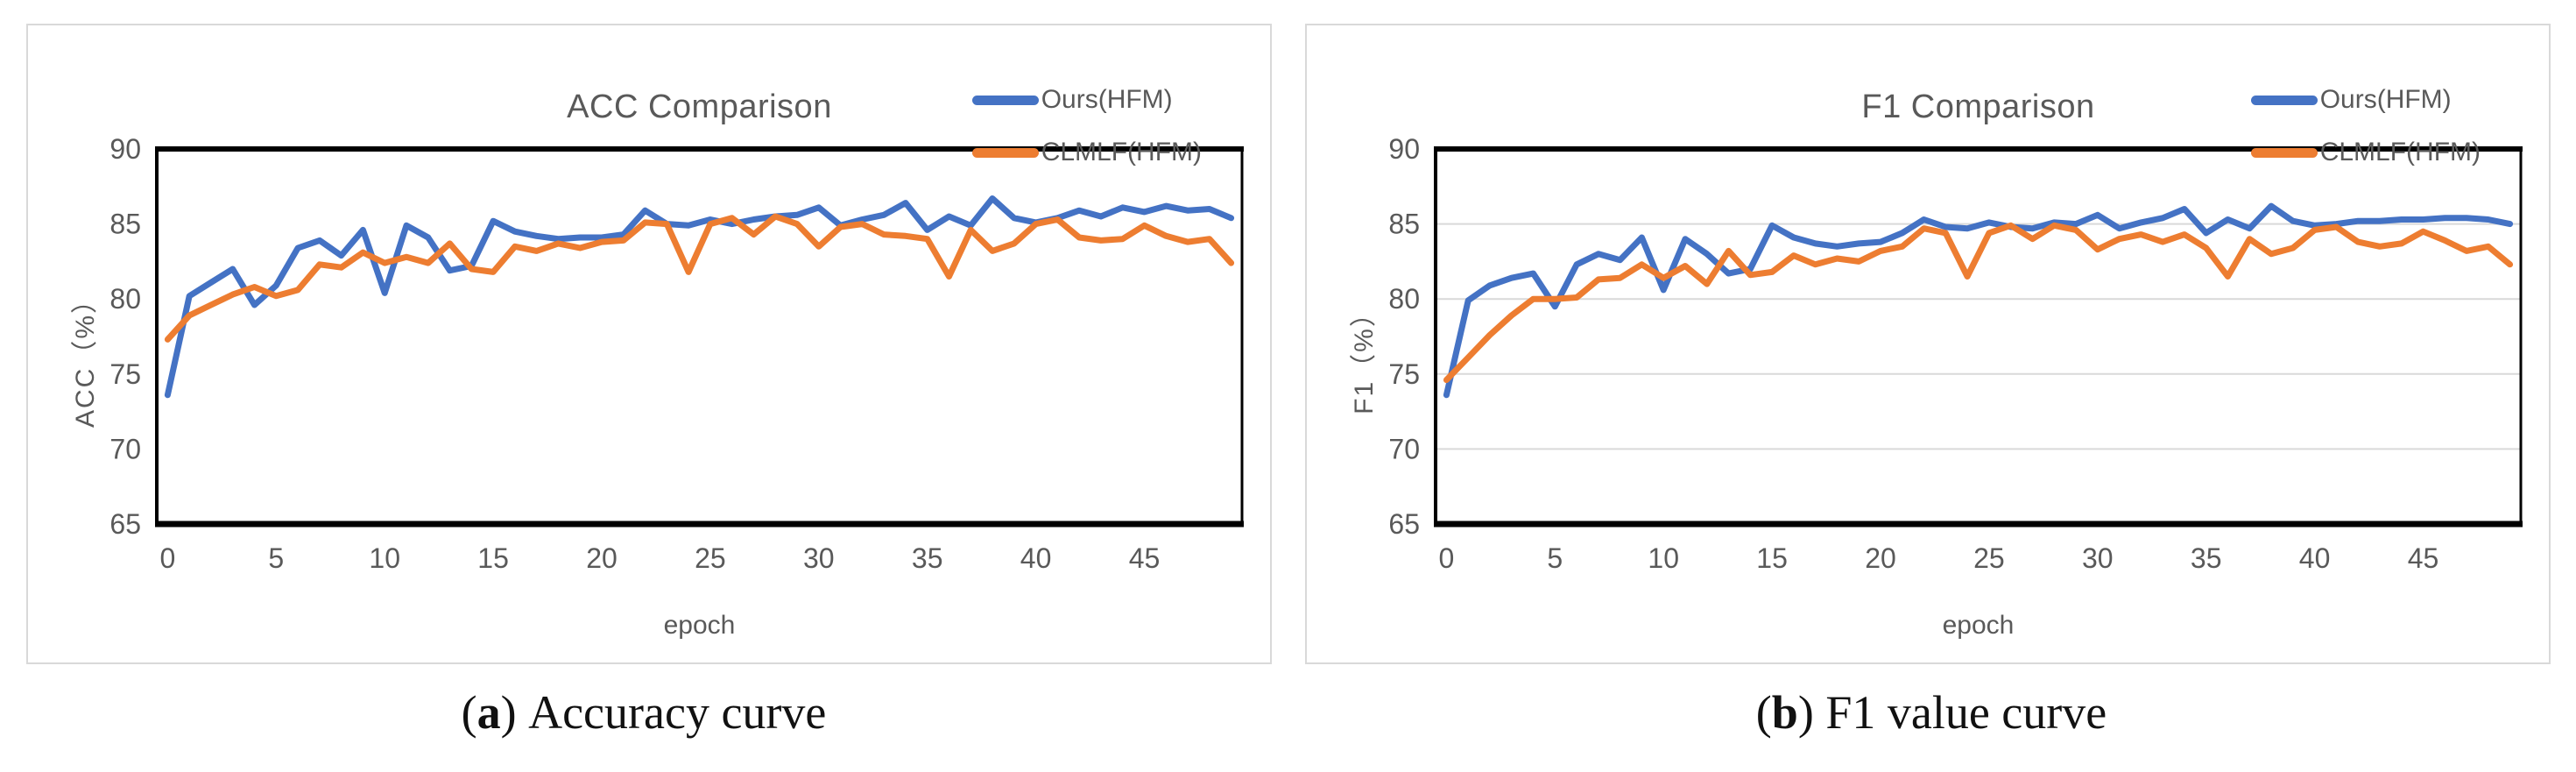  I want to click on caption-b: (b) F1 value curve, so click(1931, 712).